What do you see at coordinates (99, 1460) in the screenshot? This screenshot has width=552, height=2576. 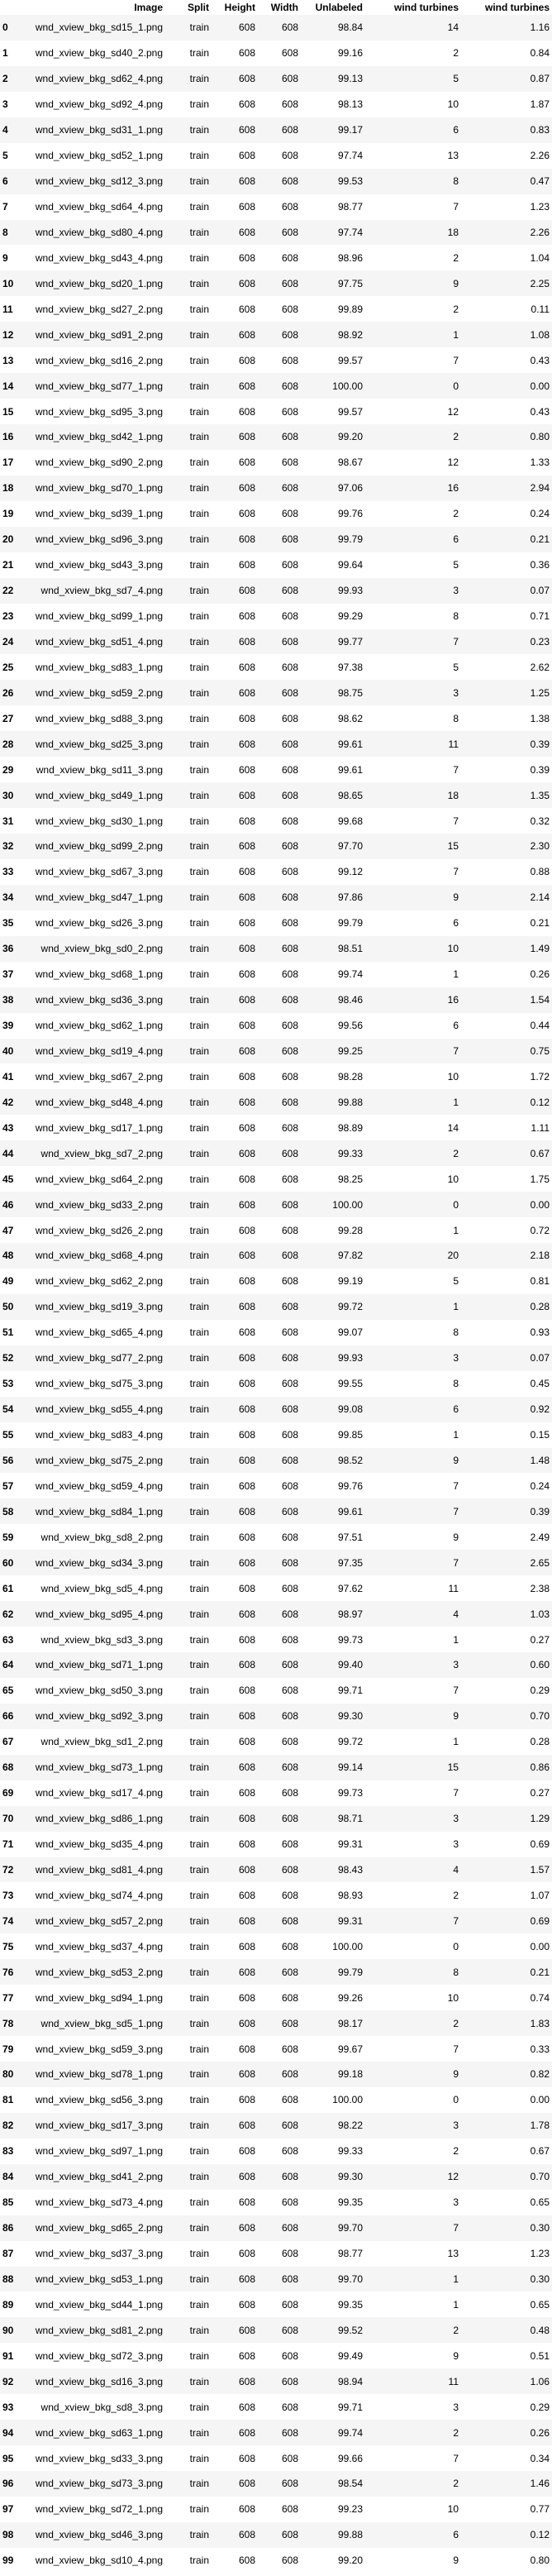 I see `cell-image: wnd_xview_bkg_sd75_2.png` at bounding box center [99, 1460].